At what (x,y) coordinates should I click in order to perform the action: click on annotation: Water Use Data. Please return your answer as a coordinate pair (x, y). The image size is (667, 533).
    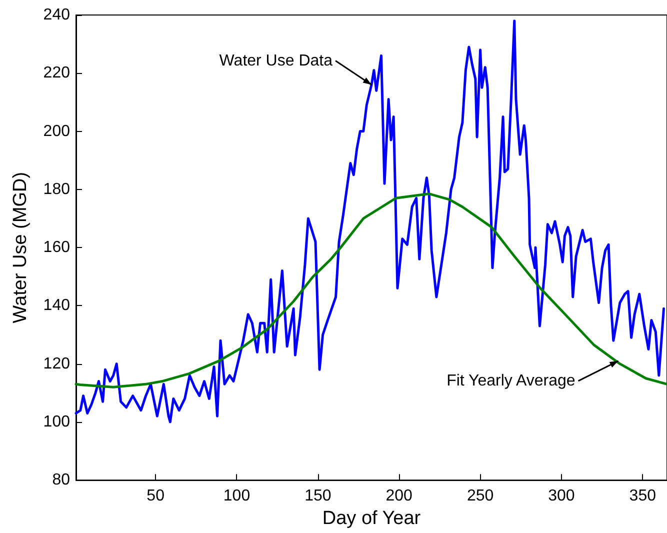
    Looking at the image, I should click on (276, 61).